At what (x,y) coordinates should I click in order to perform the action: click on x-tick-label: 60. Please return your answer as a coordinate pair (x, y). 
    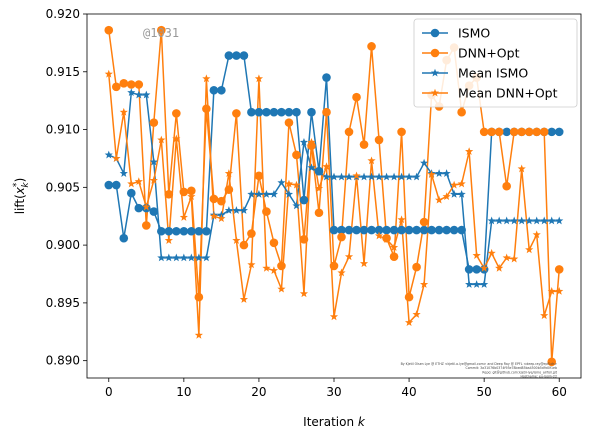
    Looking at the image, I should click on (559, 392).